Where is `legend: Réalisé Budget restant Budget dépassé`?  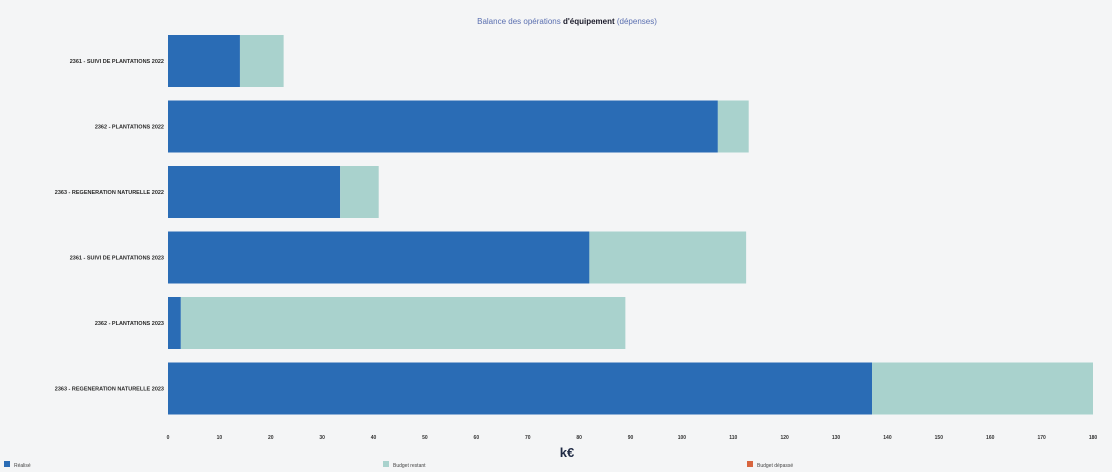
legend: Réalisé Budget restant Budget dépassé is located at coordinates (398, 465).